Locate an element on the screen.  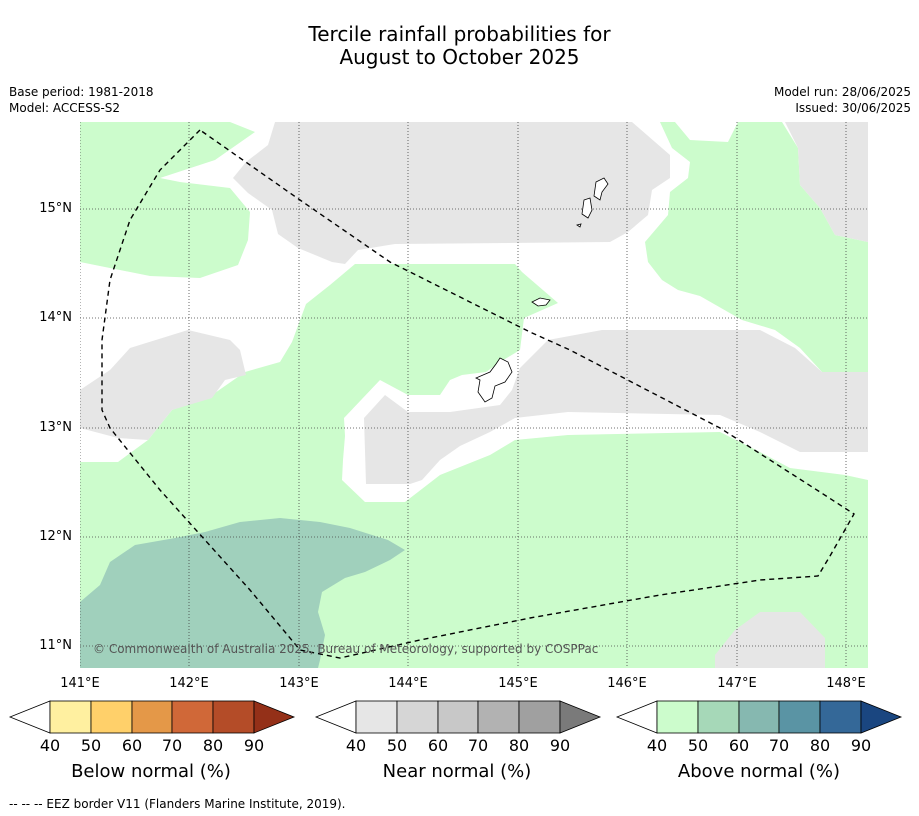
near-tick-90: 90 is located at coordinates (560, 745).